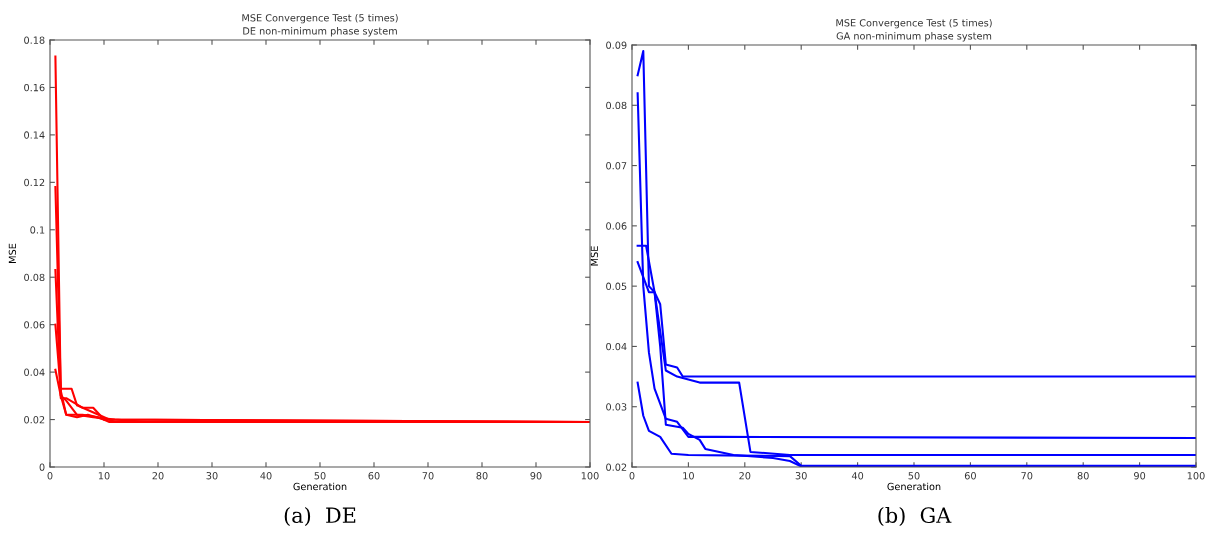  Describe the element at coordinates (42, 467) in the screenshot. I see `y-tick-label: 0` at that location.